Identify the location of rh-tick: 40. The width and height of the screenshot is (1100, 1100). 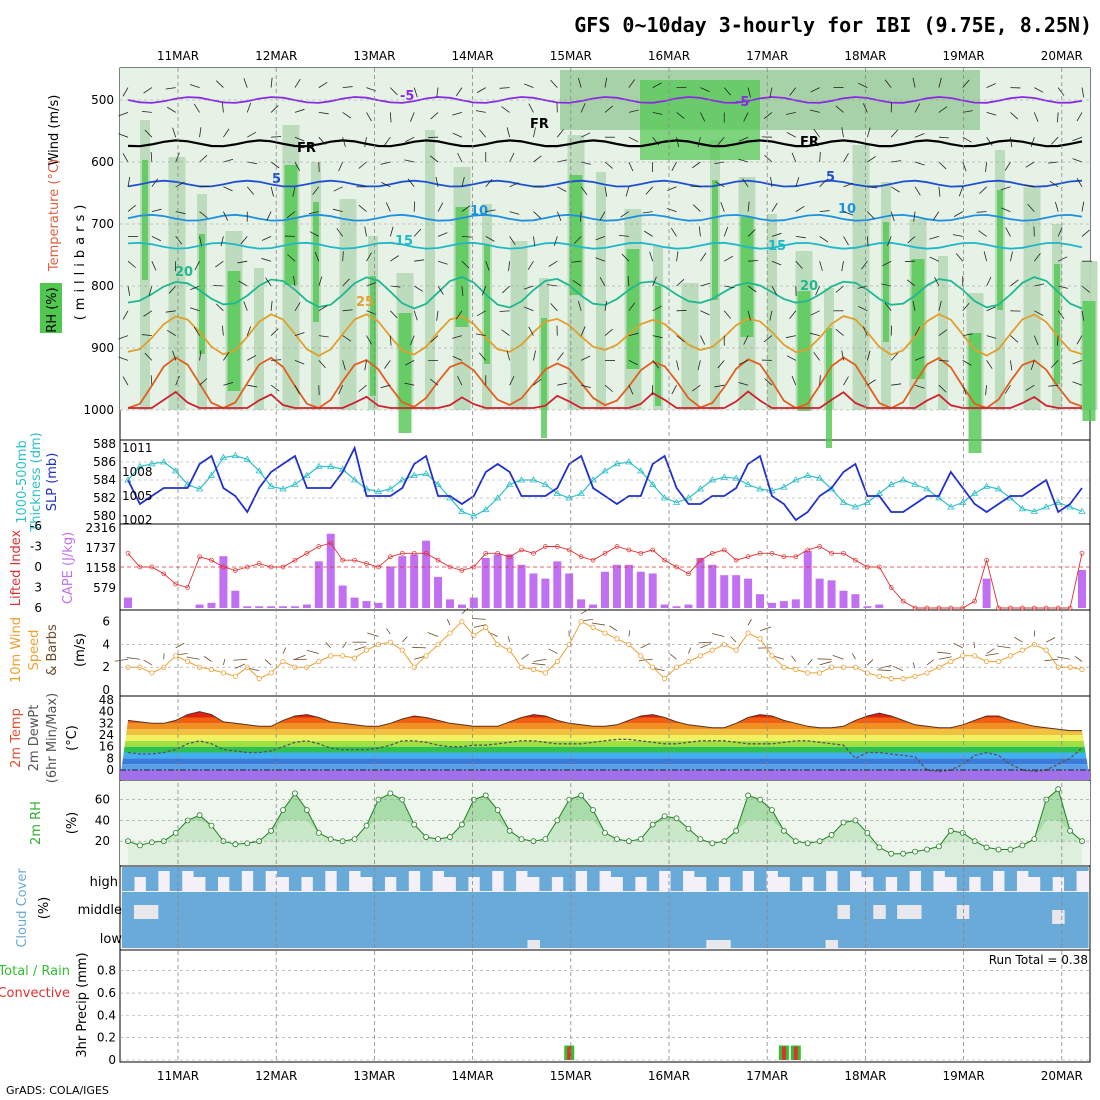
(102, 820).